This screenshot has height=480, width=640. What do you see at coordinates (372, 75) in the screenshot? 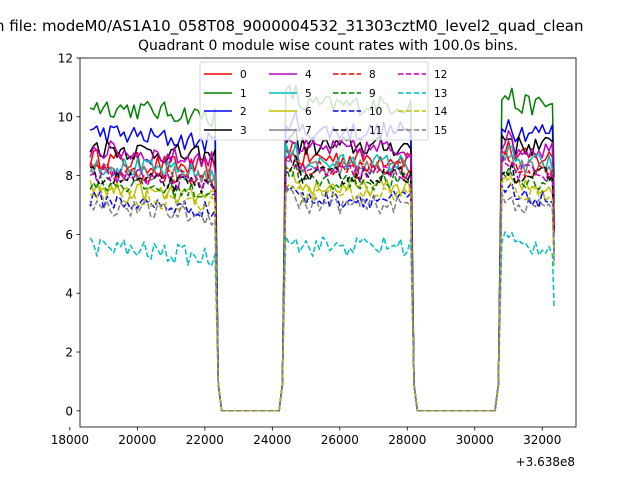
I see `legend-label-8: 8` at bounding box center [372, 75].